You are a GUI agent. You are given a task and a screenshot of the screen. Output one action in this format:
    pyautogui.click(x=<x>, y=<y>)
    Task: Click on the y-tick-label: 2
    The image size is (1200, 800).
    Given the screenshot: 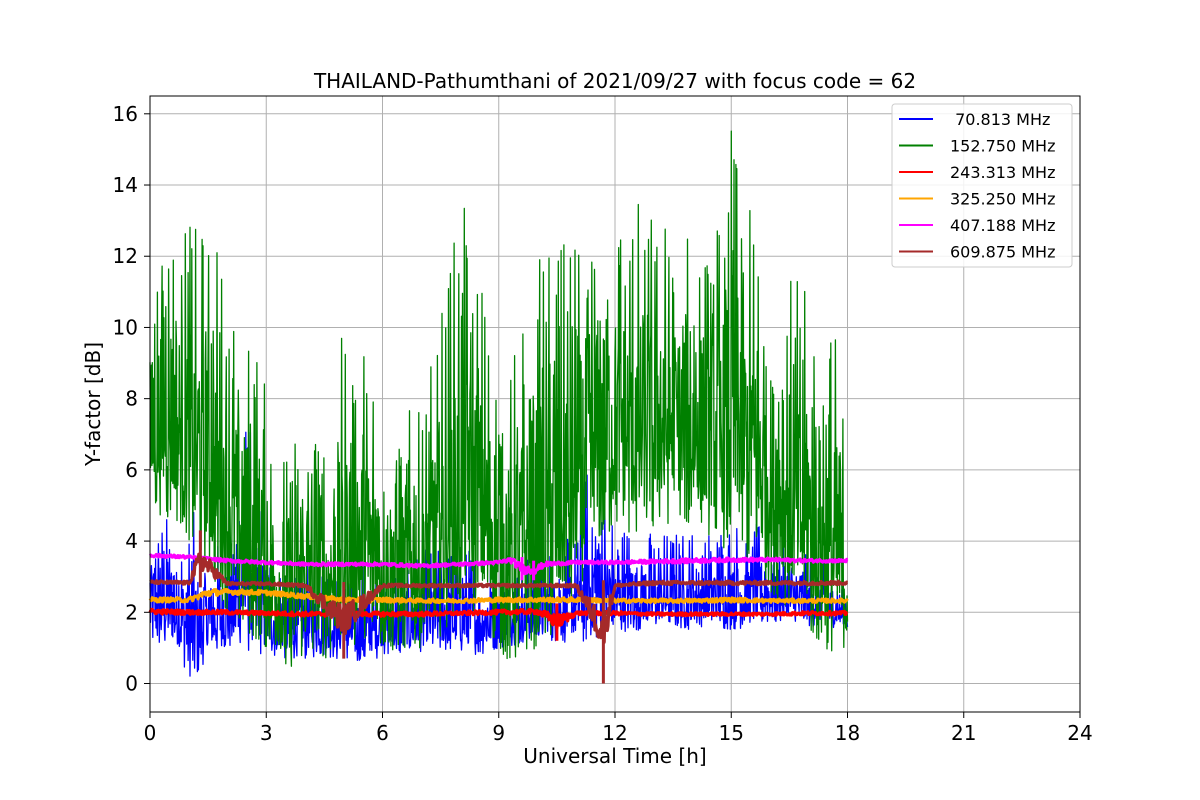 What is the action you would take?
    pyautogui.click(x=131, y=612)
    